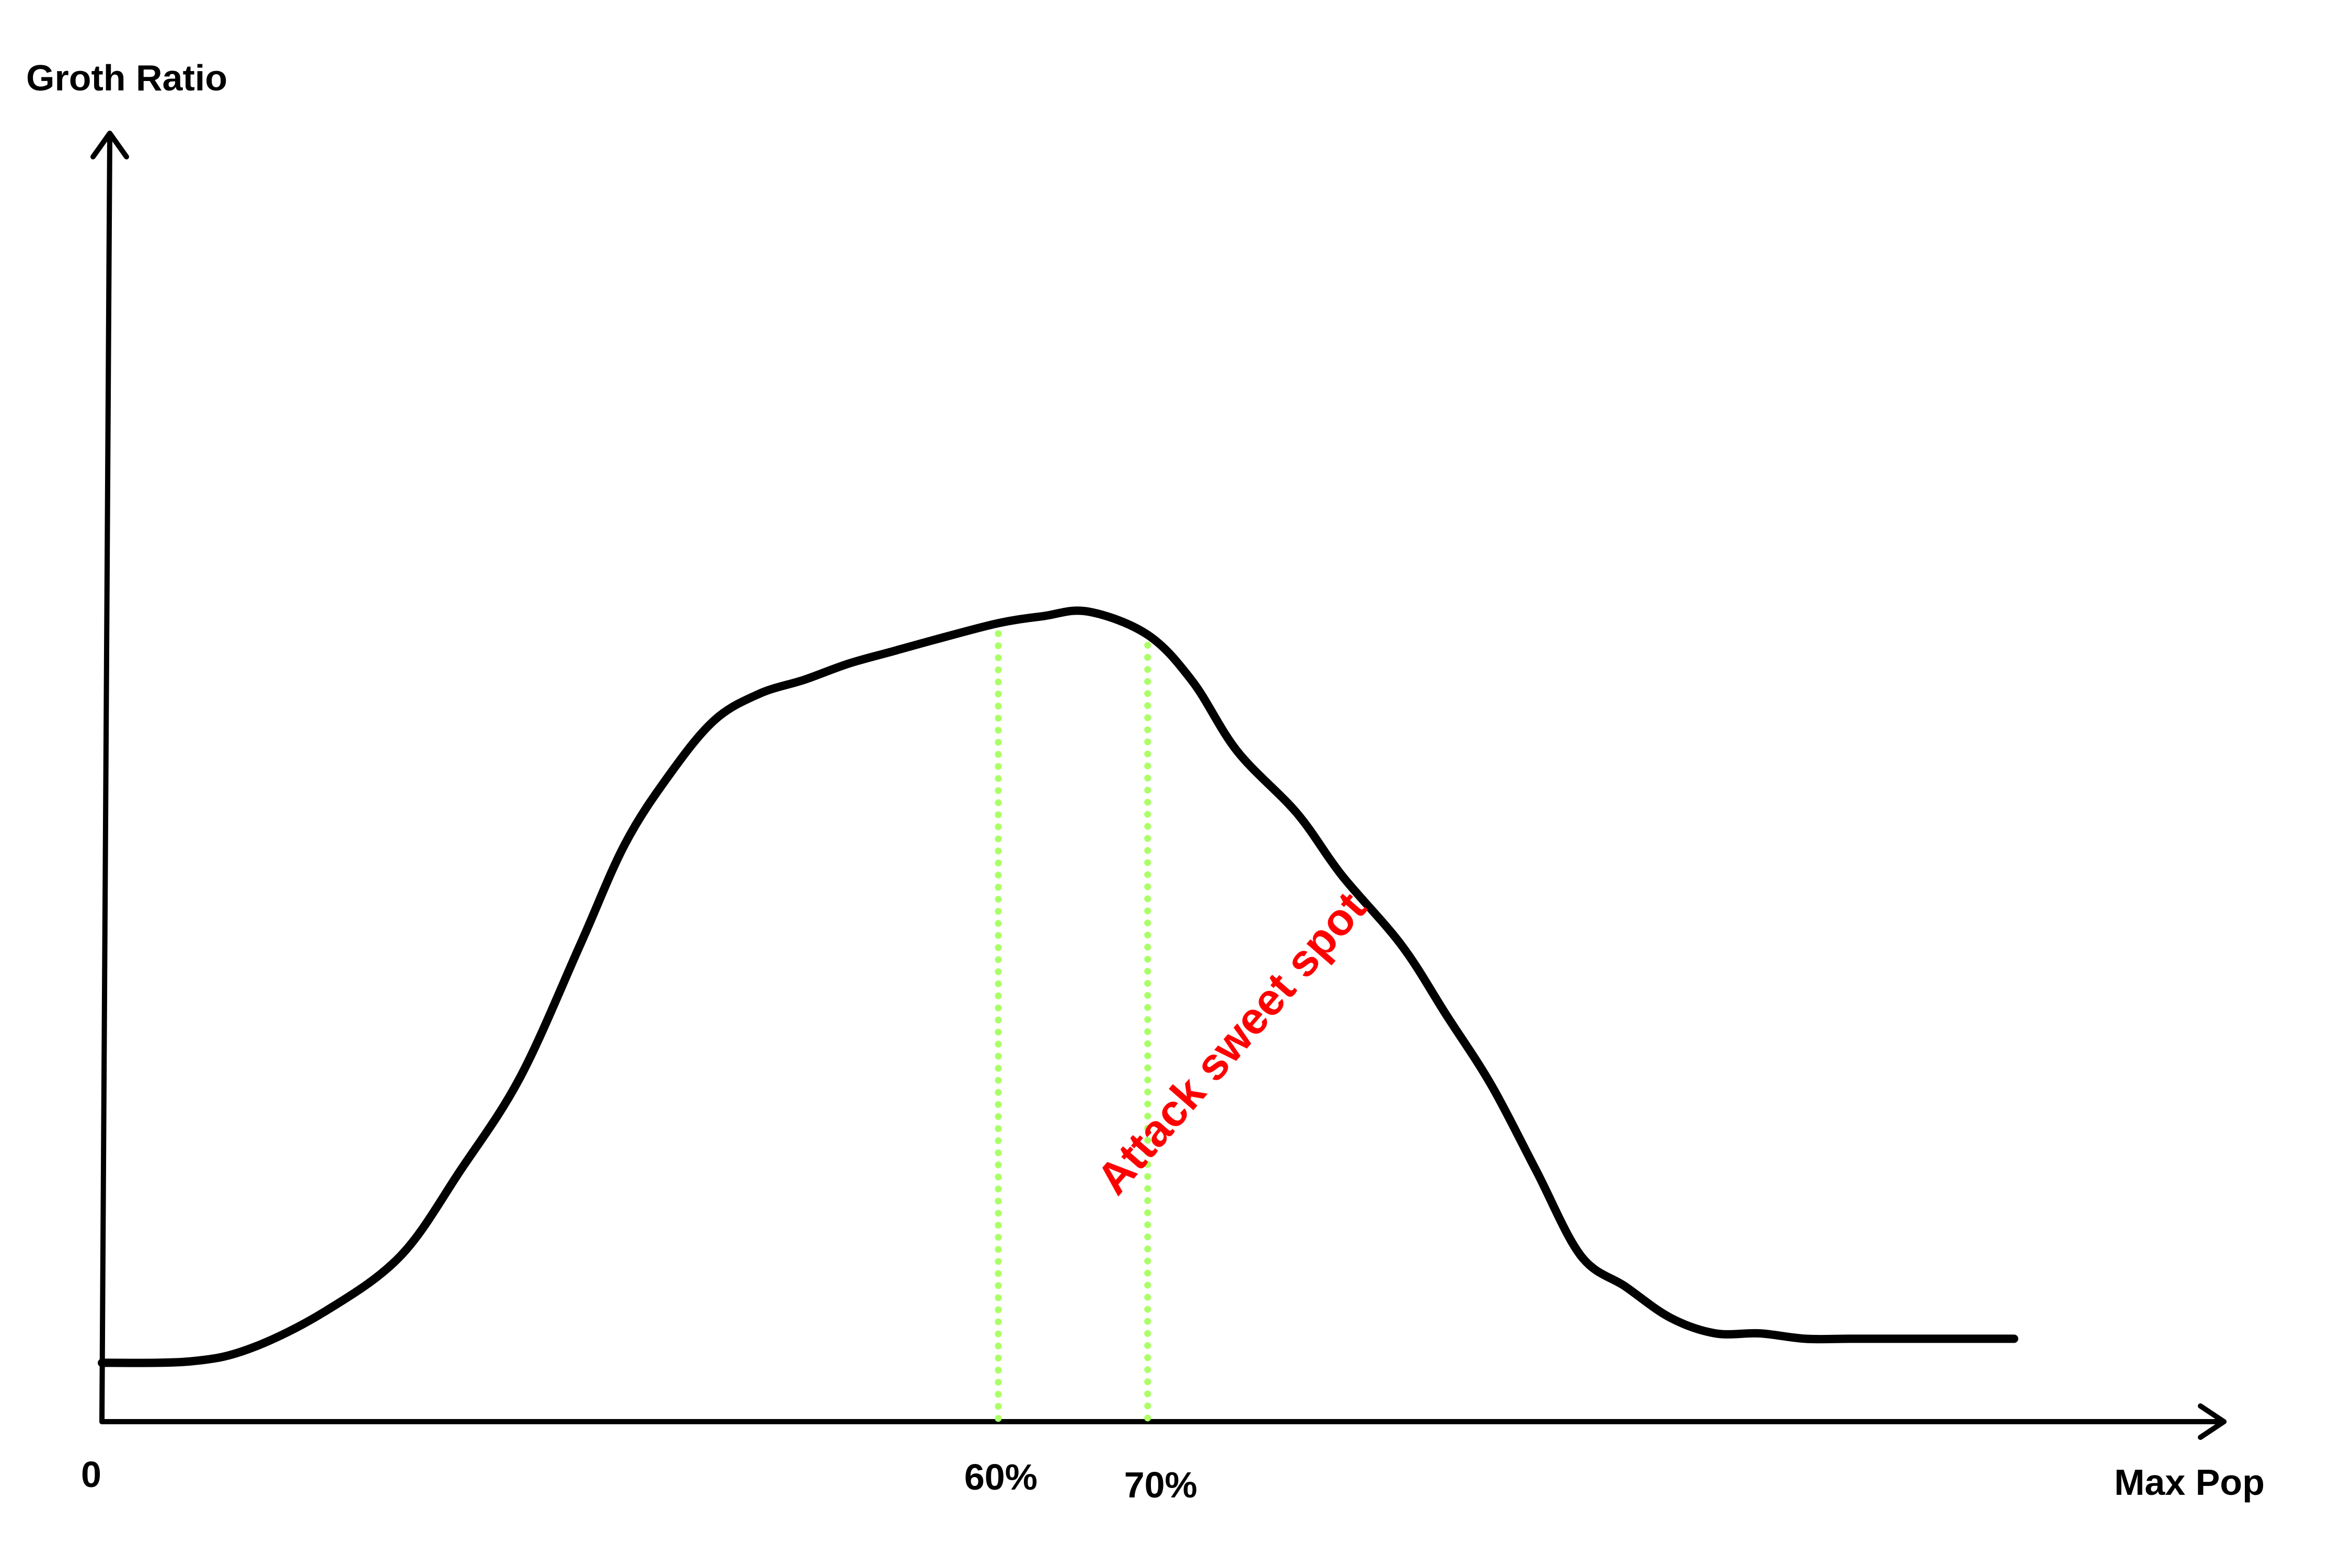 Image resolution: width=2352 pixels, height=1568 pixels. What do you see at coordinates (1000, 1477) in the screenshot?
I see `x-tick-label: 60%` at bounding box center [1000, 1477].